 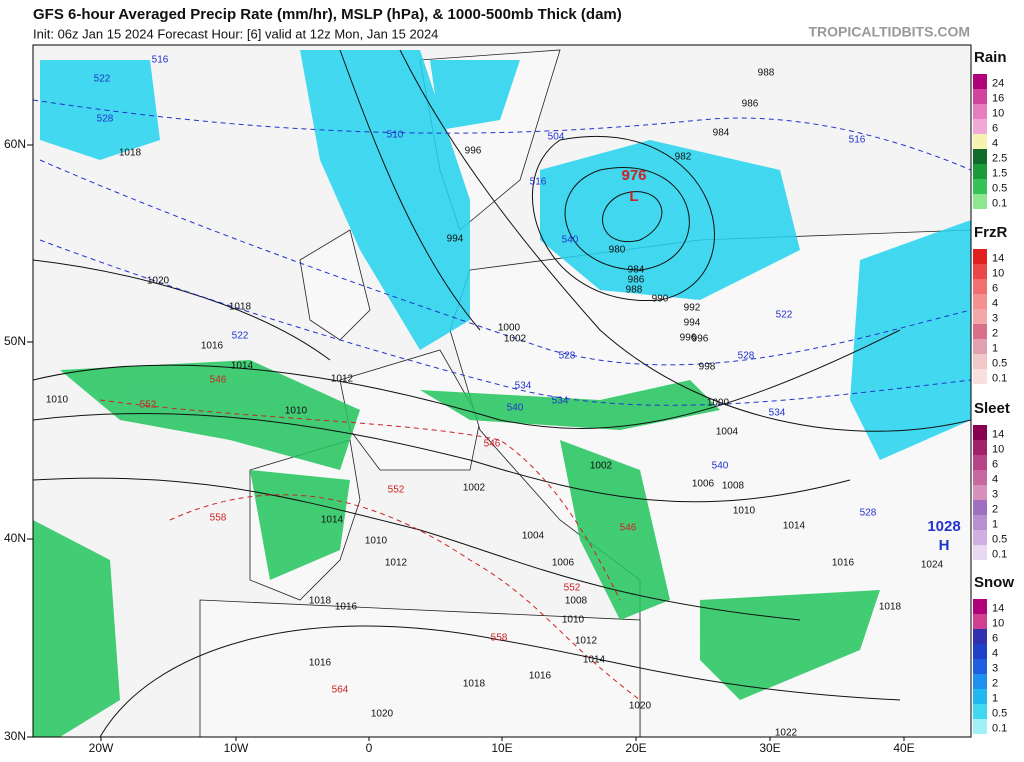 What do you see at coordinates (660, 299) in the screenshot?
I see `isobar-label: 990` at bounding box center [660, 299].